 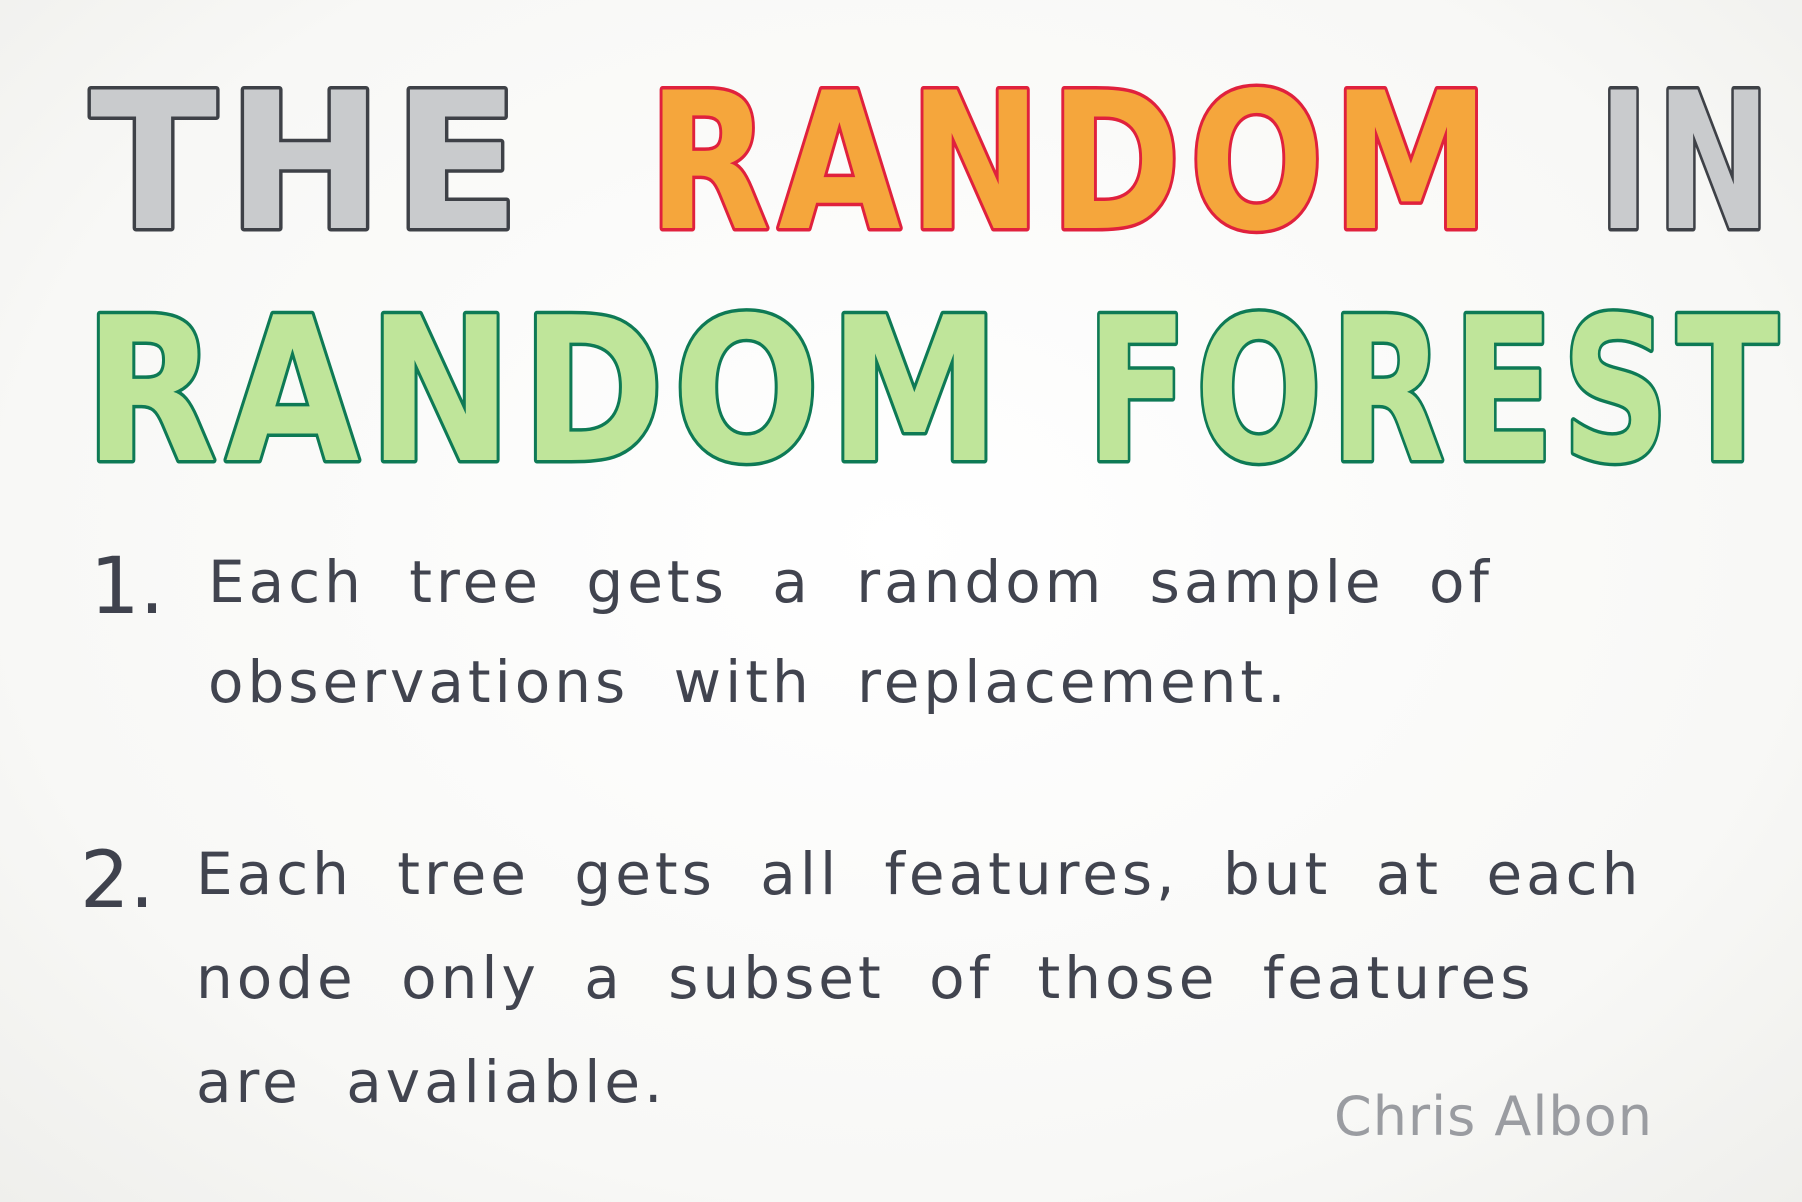 What do you see at coordinates (546, 375) in the screenshot?
I see `title-word-random-2: RANDOM` at bounding box center [546, 375].